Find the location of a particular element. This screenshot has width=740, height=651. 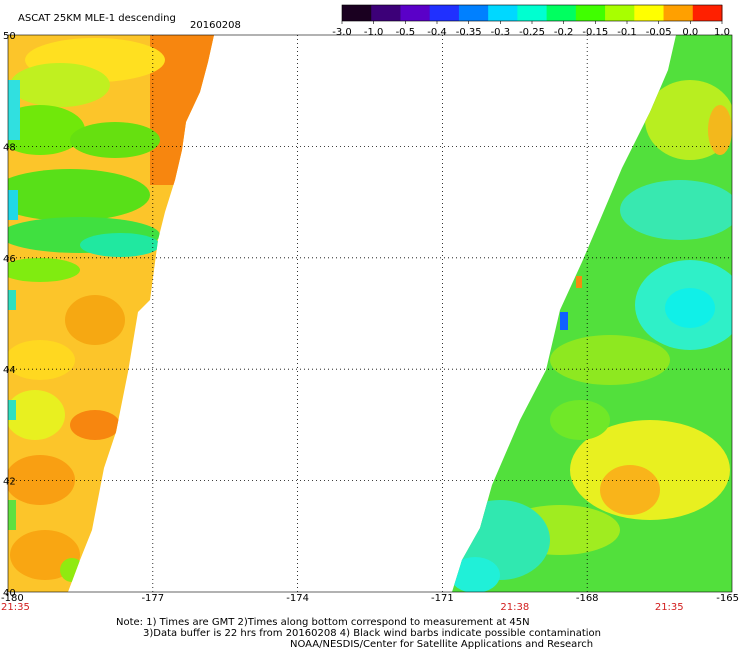

longitude-label: -168 is located at coordinates (587, 598).